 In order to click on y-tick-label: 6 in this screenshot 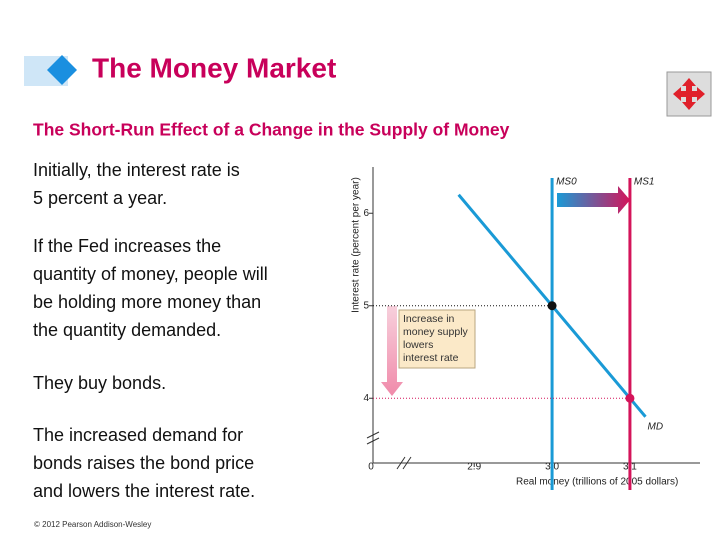, I will do `click(366, 213)`.